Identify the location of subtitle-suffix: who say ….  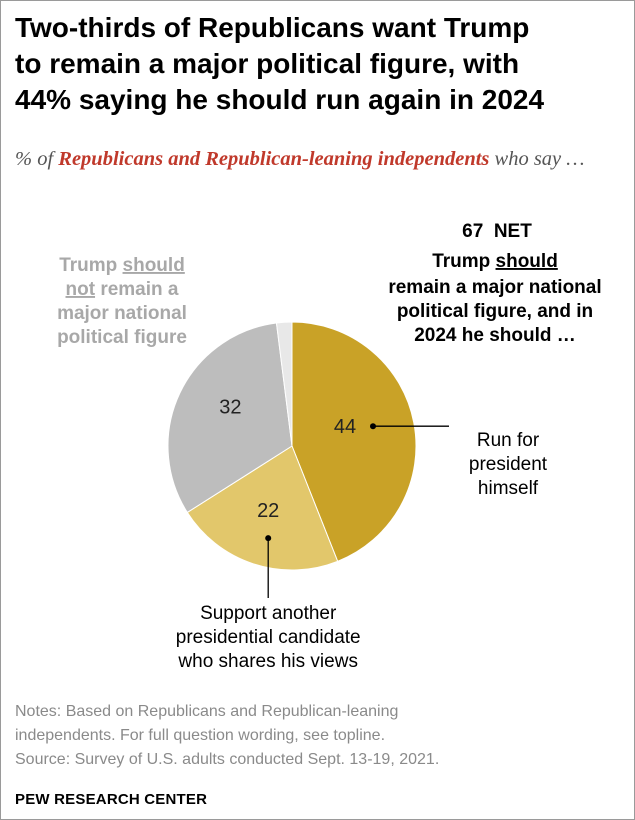
(537, 159).